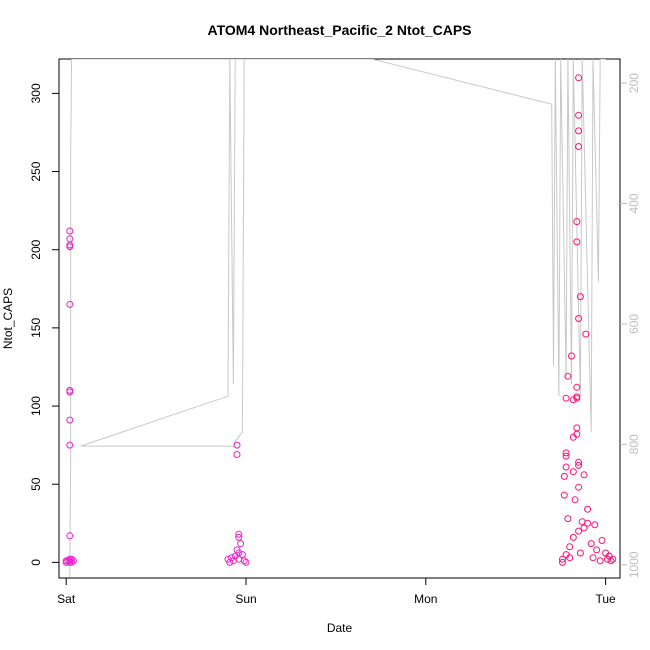  Describe the element at coordinates (36, 328) in the screenshot. I see `y-tick-label: 150` at that location.